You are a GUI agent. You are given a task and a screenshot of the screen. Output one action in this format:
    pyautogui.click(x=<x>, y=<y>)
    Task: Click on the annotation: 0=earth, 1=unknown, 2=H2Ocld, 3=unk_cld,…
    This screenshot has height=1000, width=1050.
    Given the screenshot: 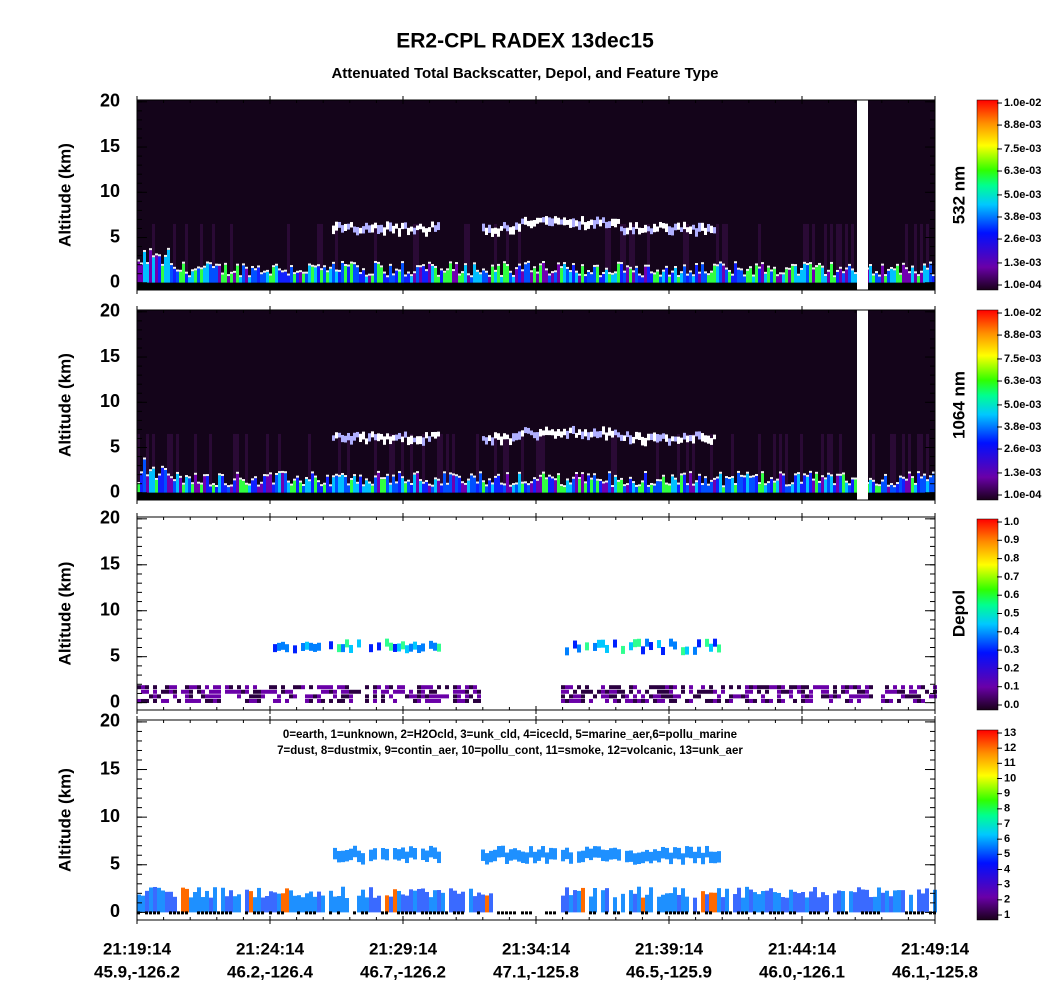 What is the action you would take?
    pyautogui.click(x=510, y=735)
    